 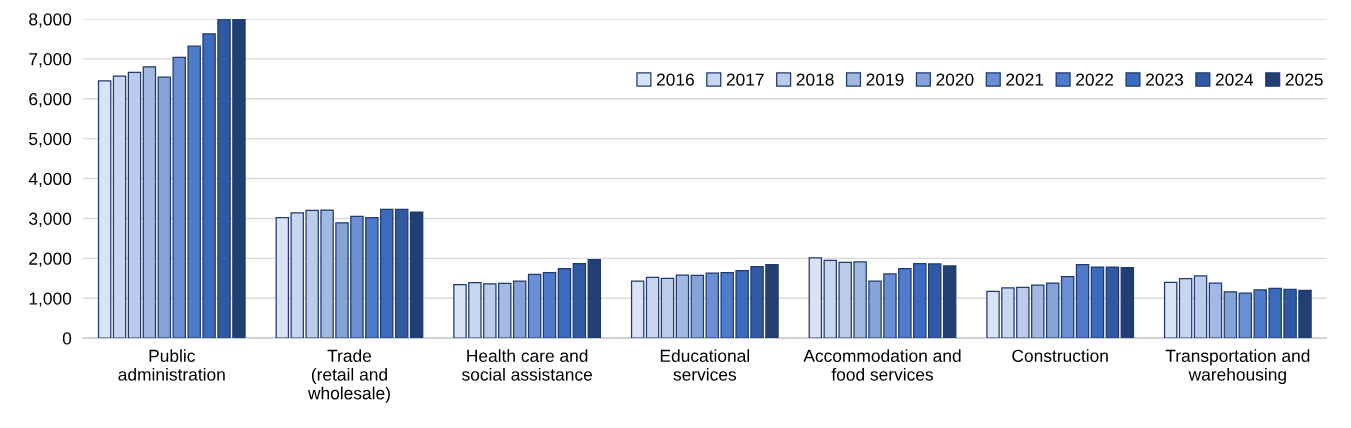 I want to click on y-tick-label: 5,000, so click(x=50, y=140).